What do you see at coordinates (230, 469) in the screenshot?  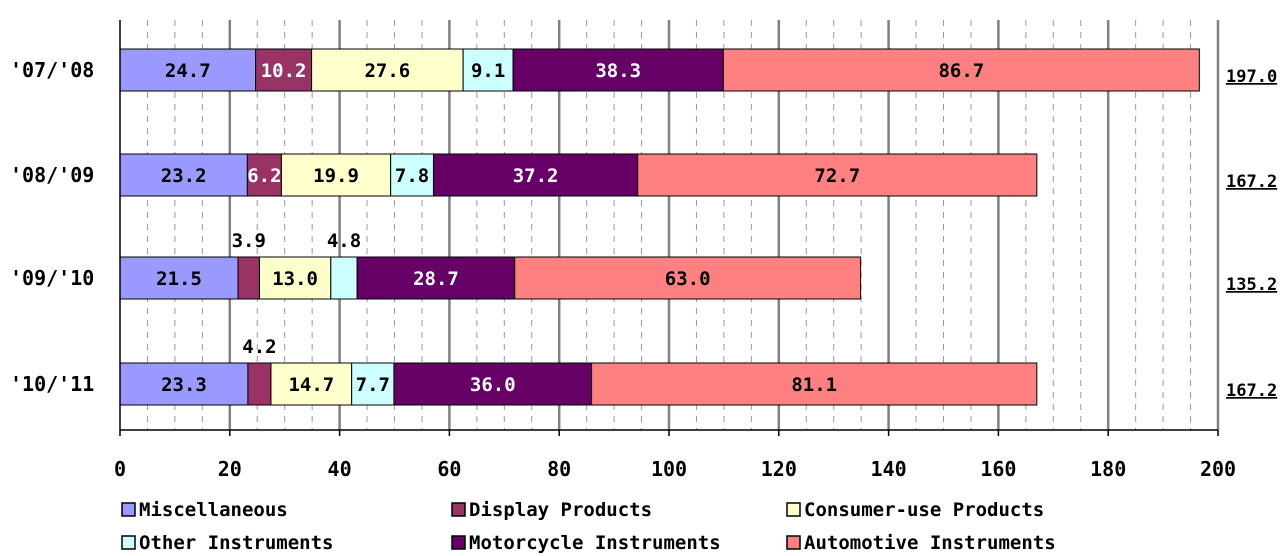 I see `x-tick-label: 20` at bounding box center [230, 469].